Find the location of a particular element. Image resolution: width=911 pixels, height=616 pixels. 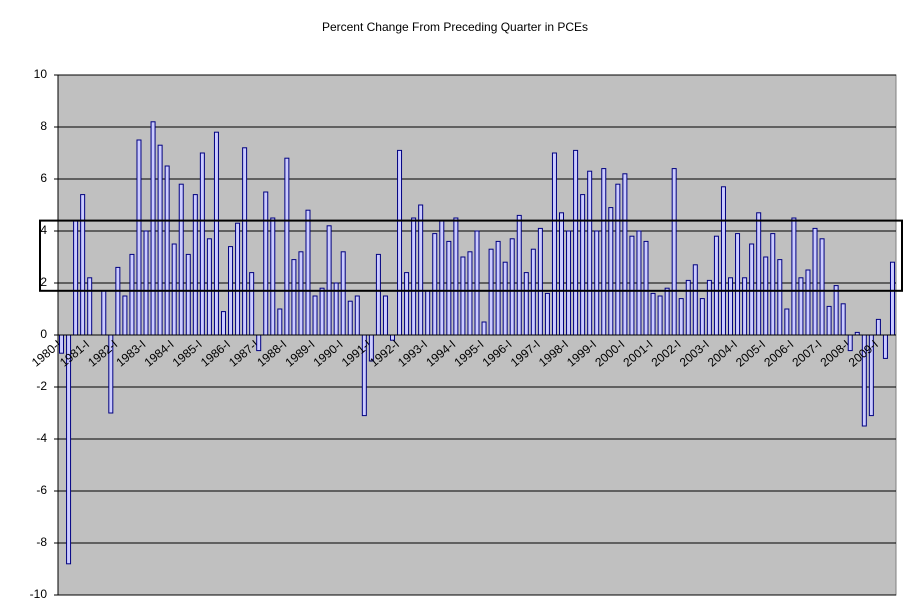

y-tick-label: 4 is located at coordinates (43, 230).